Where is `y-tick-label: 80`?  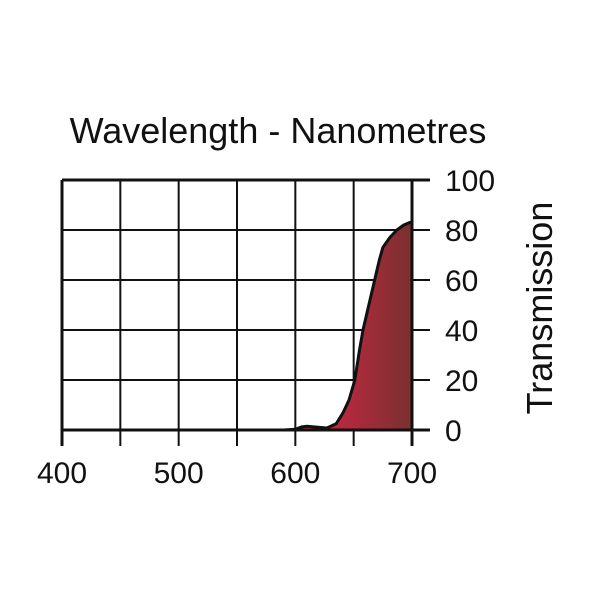 y-tick-label: 80 is located at coordinates (461, 231).